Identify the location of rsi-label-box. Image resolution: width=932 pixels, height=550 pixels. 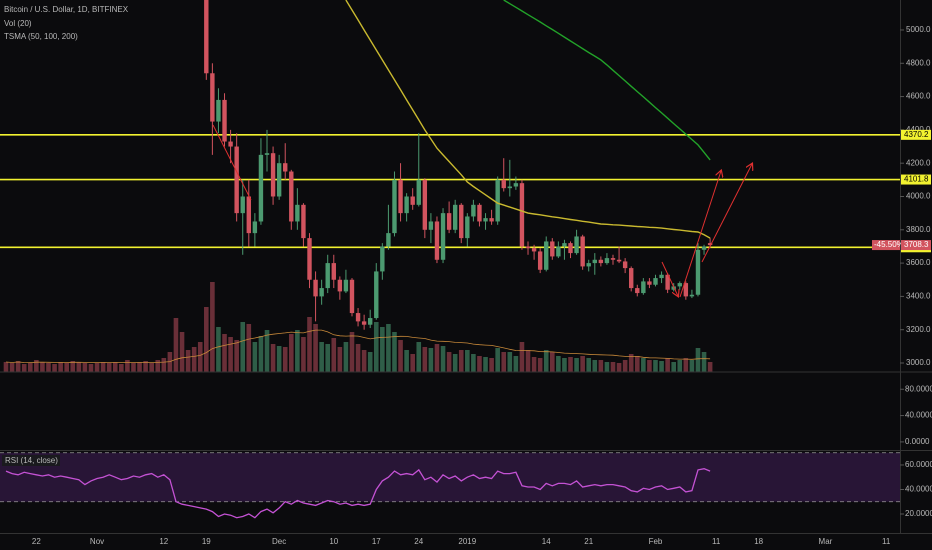
(31, 460).